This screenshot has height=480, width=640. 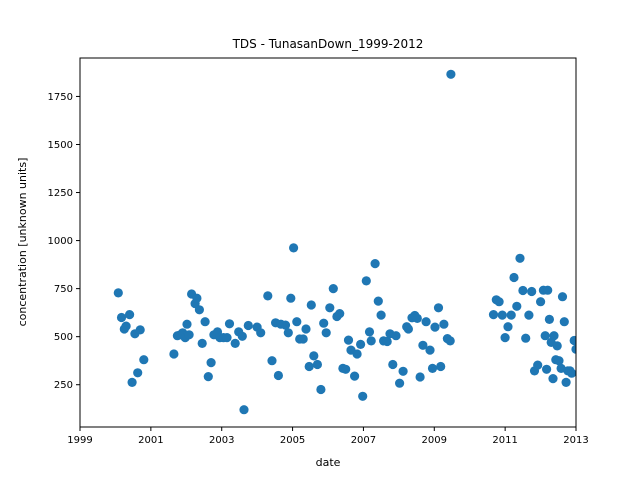 What do you see at coordinates (150, 440) in the screenshot?
I see `x-tick-label: 2001` at bounding box center [150, 440].